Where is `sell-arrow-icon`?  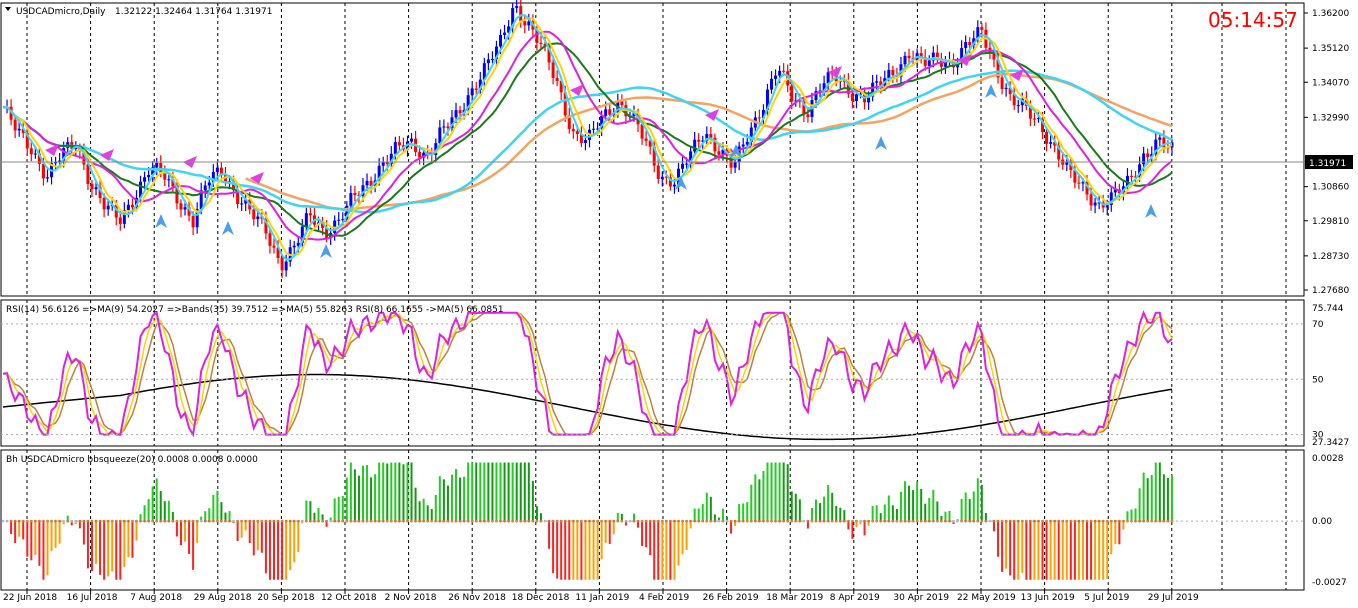
sell-arrow-icon is located at coordinates (1017, 75).